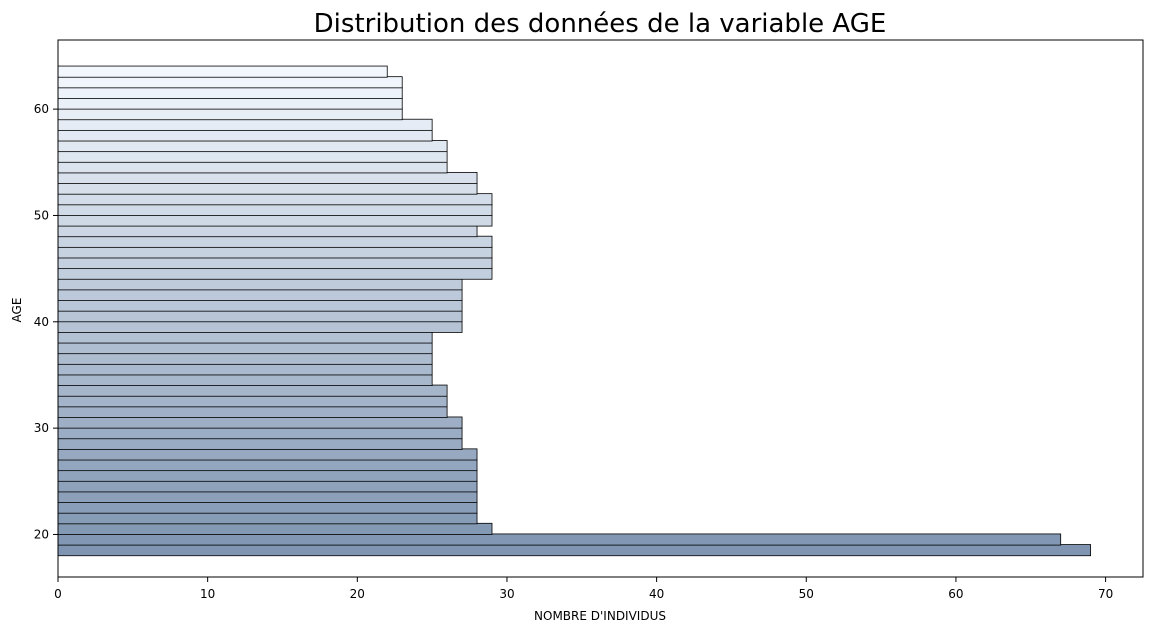 Image resolution: width=1151 pixels, height=632 pixels. I want to click on x-tick-label: 50, so click(806, 594).